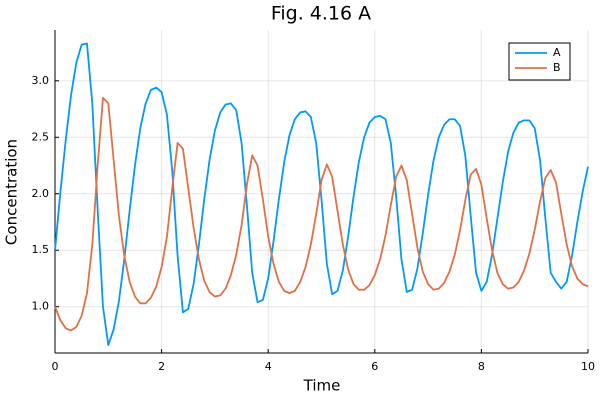  Describe the element at coordinates (161, 366) in the screenshot. I see `x-tick-label: 2` at that location.